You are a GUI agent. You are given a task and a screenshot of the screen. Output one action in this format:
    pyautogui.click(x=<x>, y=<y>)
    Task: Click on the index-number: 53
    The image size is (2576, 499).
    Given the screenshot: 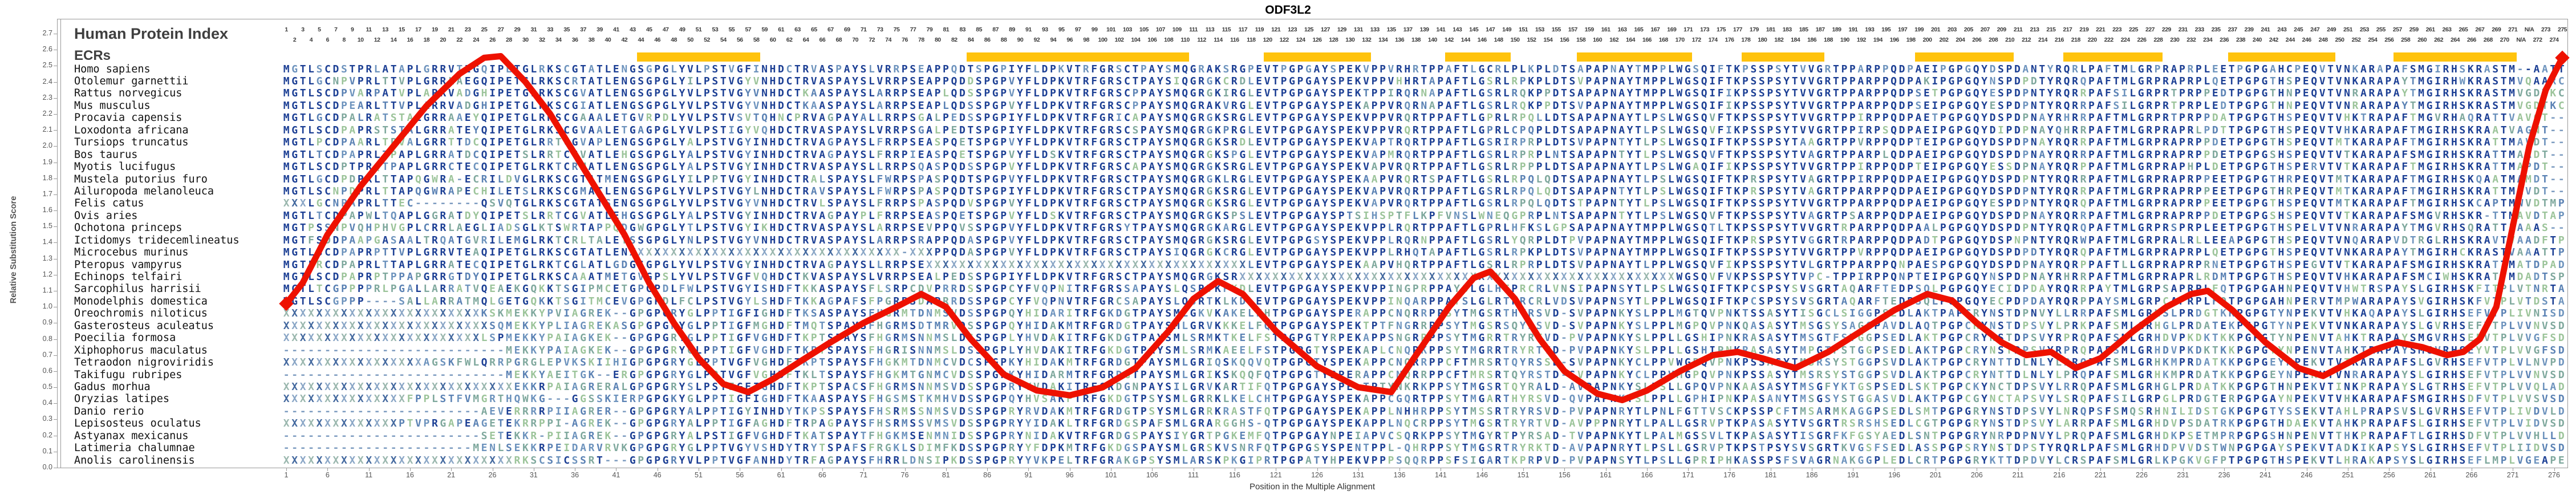 What is the action you would take?
    pyautogui.click(x=715, y=29)
    